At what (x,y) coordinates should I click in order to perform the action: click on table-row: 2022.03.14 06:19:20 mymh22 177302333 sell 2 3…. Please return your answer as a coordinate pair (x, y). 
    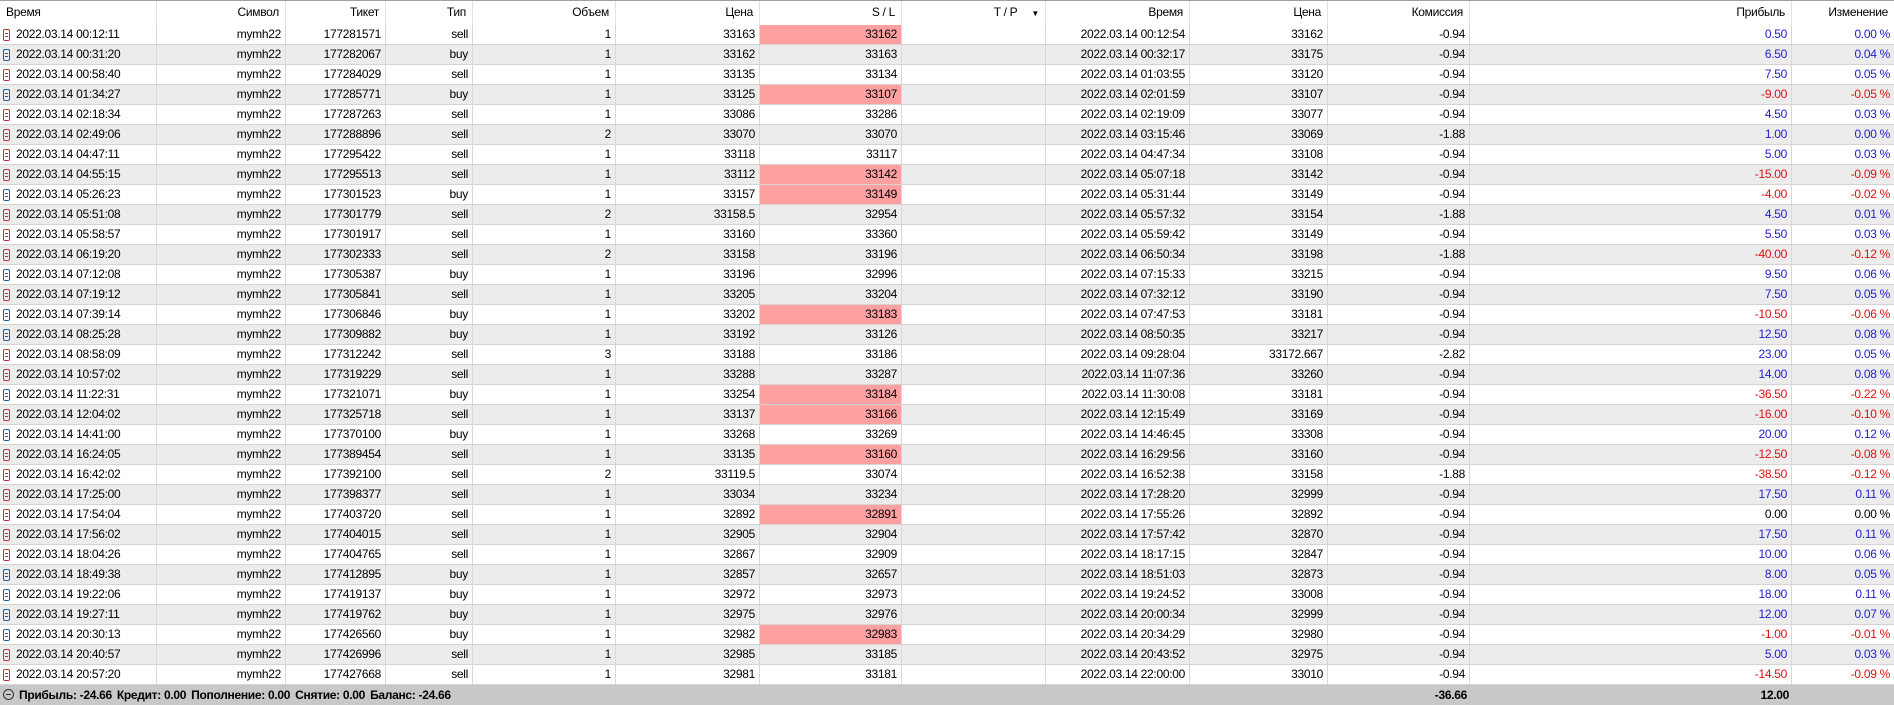
    Looking at the image, I should click on (947, 255).